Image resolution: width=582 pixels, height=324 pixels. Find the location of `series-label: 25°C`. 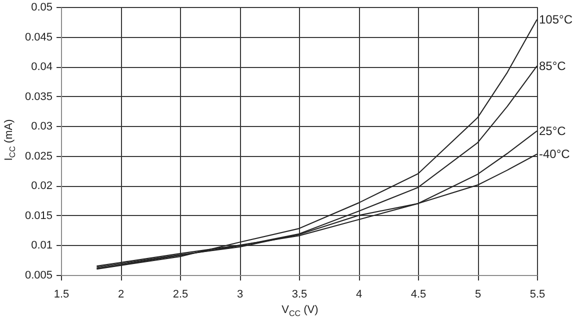

series-label: 25°C is located at coordinates (552, 131).